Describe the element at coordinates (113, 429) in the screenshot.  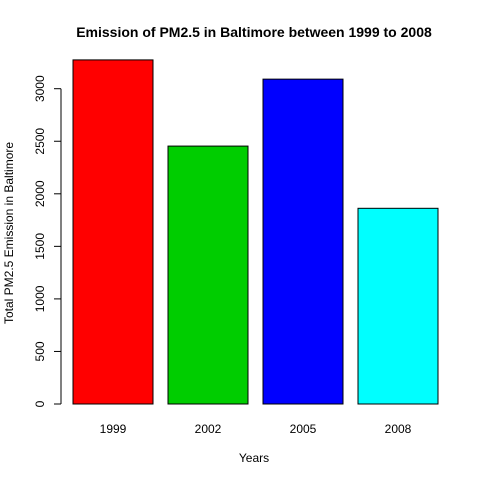
I see `x-tick-label-1999: 1999` at that location.